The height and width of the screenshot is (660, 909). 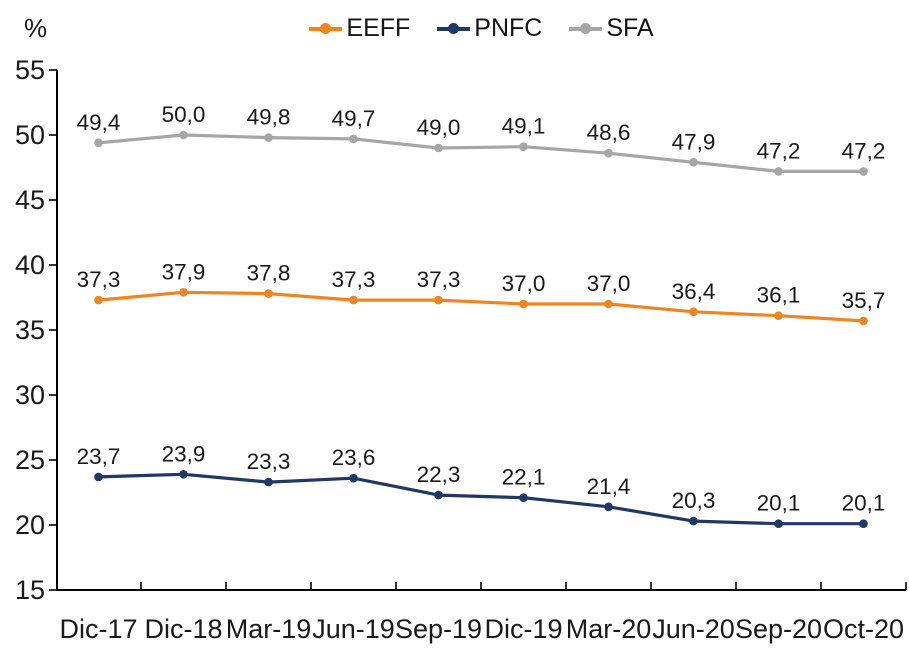 What do you see at coordinates (269, 117) in the screenshot?
I see `data-label-sfa: 49,8` at bounding box center [269, 117].